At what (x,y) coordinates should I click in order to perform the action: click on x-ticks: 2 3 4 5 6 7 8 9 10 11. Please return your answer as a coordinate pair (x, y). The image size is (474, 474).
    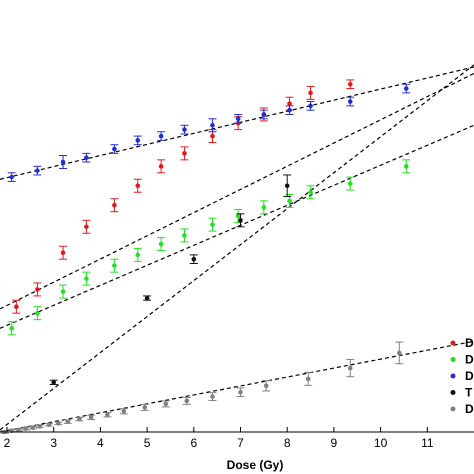
    Looking at the image, I should click on (219, 438).